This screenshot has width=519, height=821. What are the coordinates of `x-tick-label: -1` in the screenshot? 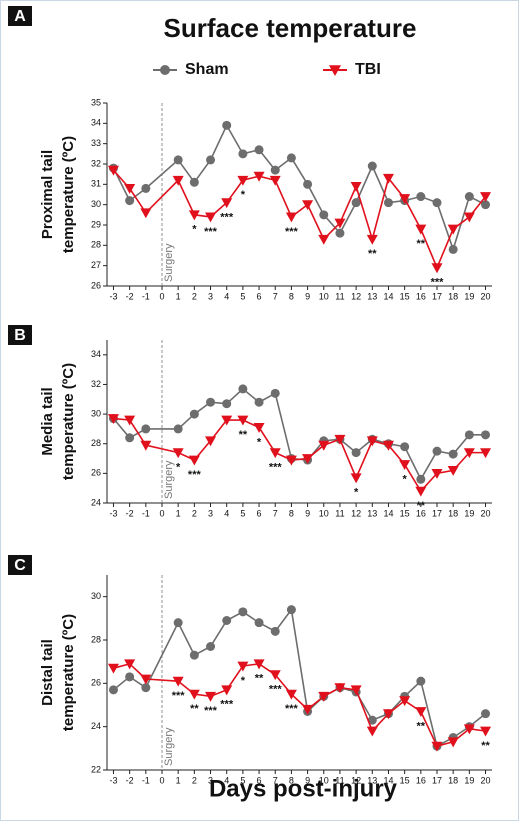 It's located at (146, 780).